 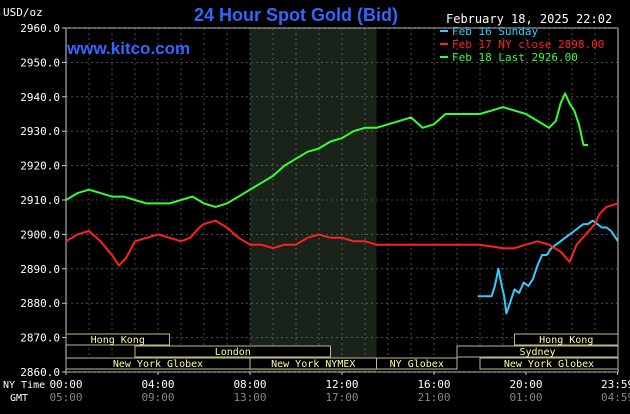 What do you see at coordinates (433, 397) in the screenshot?
I see `x-tick-label-gmt: 21:00` at bounding box center [433, 397].